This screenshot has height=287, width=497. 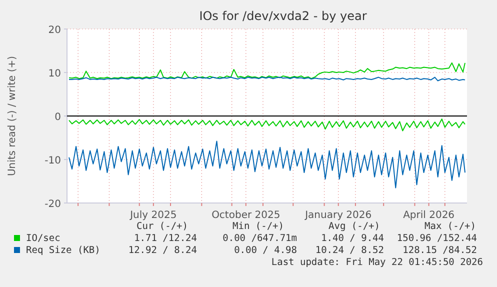 I want to click on legend-label: Req Size (KB), so click(x=63, y=250).